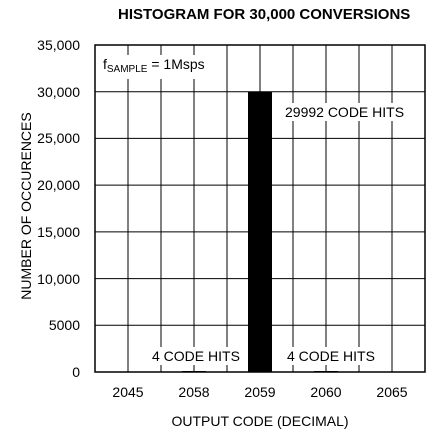  Describe the element at coordinates (58, 45) in the screenshot. I see `y-tick-label: 35,000` at that location.